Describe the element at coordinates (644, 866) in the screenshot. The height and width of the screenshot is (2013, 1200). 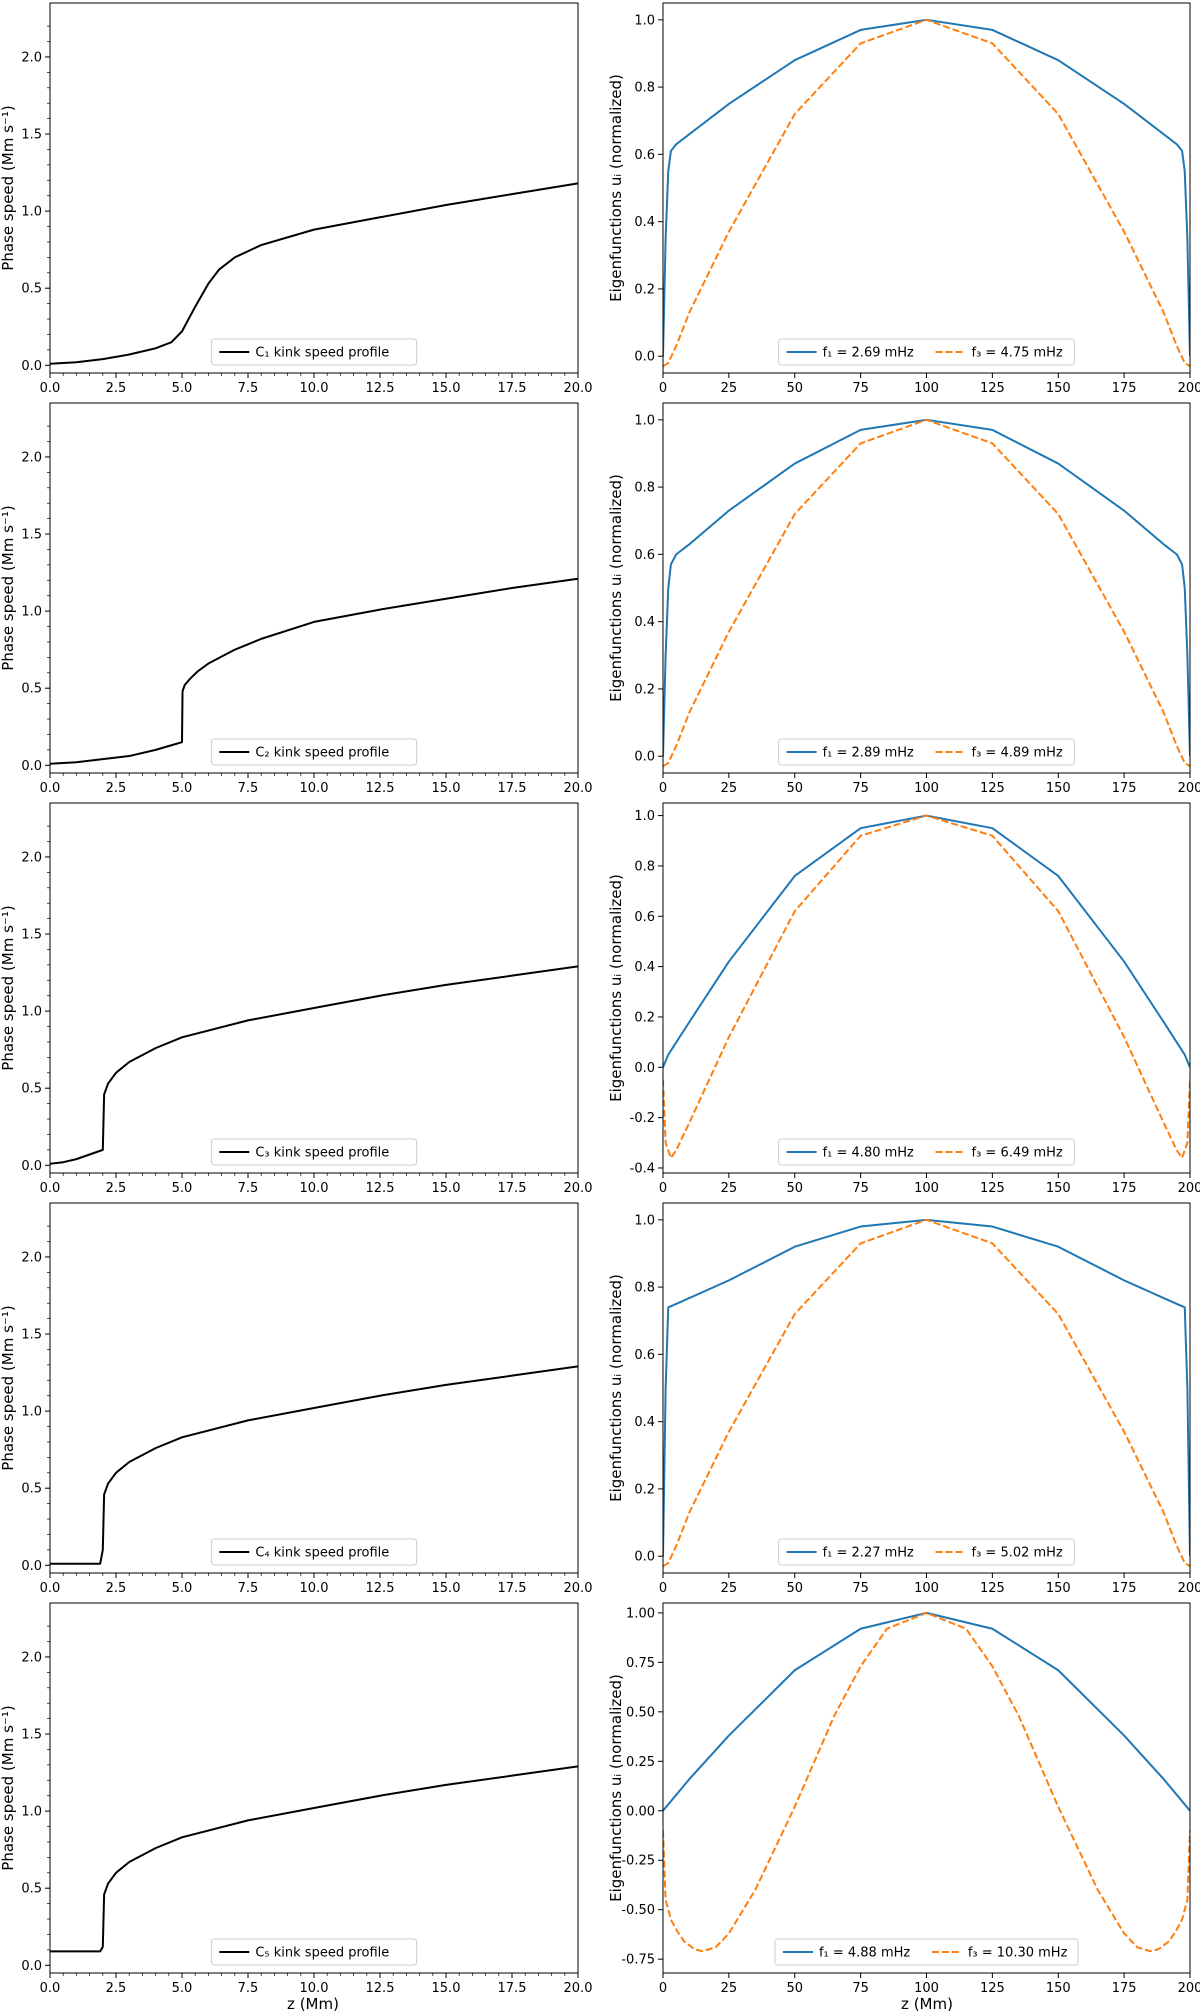
I see `chart-6-ytick-label: 0.8` at that location.